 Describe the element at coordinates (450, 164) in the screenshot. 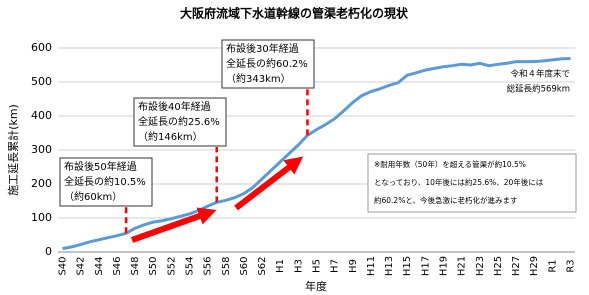

I see `footnote-text: ※耐用年数（50年）を超える管渠が約10.5%` at that location.